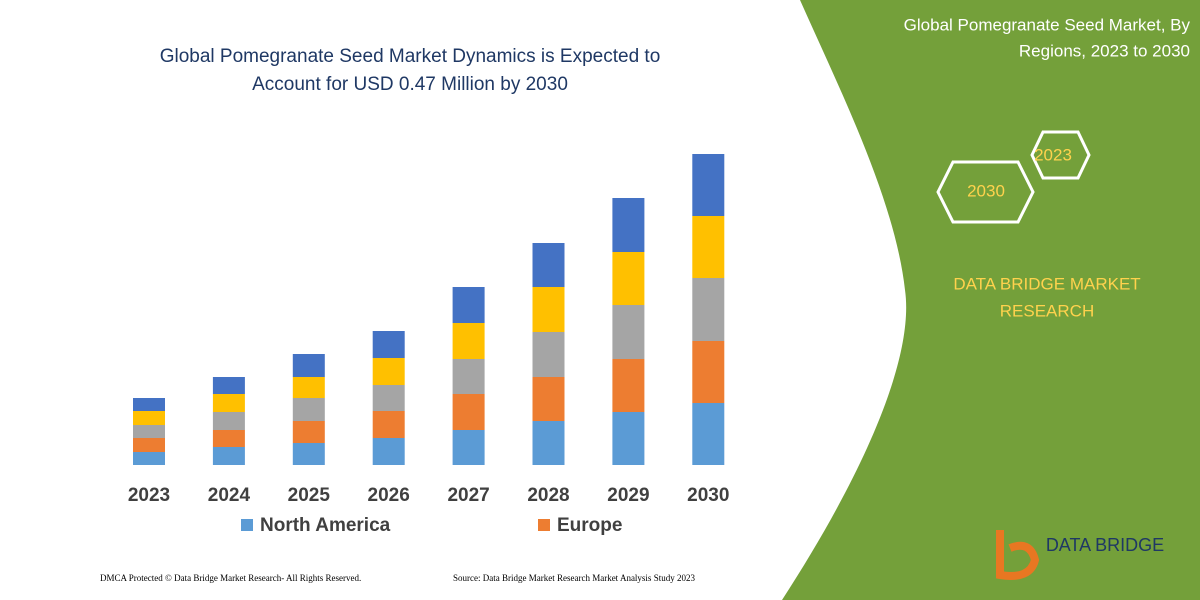  I want to click on x-tick-label: 2029, so click(628, 495).